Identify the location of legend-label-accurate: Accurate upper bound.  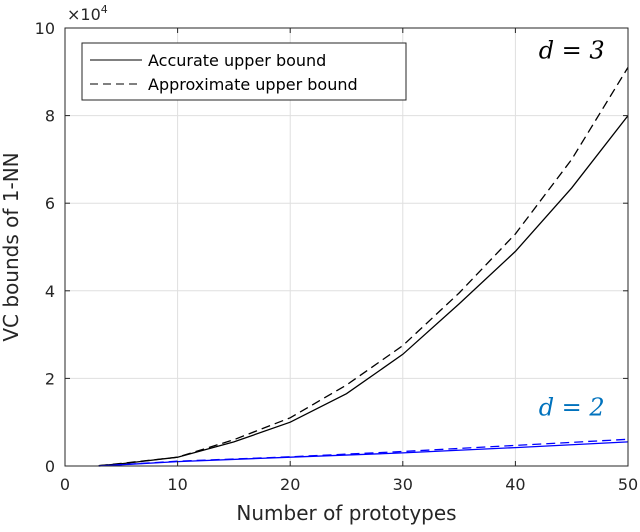
(237, 60).